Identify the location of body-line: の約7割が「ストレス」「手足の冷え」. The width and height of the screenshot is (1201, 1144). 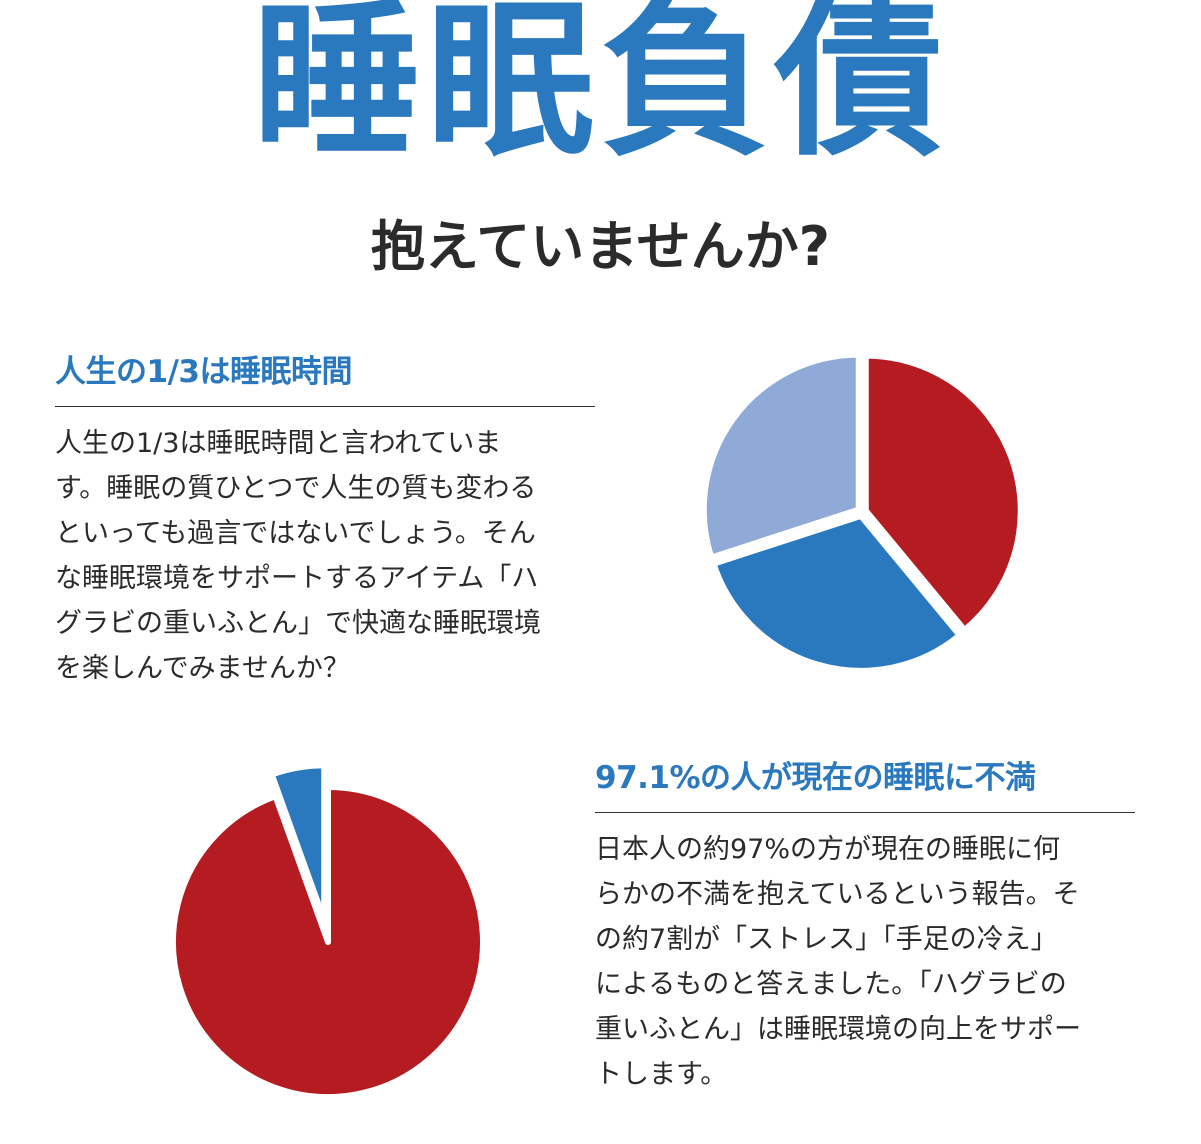
(826, 939).